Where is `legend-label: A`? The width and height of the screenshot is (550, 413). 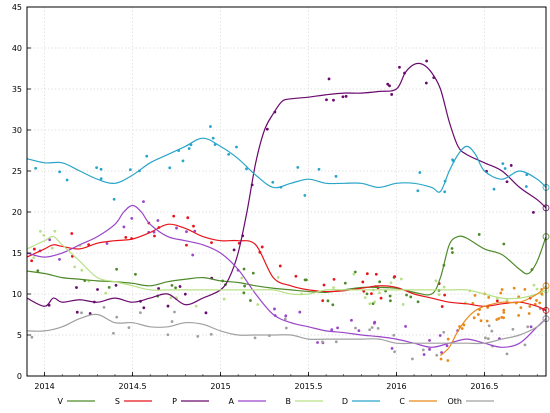
legend-label: A is located at coordinates (232, 401).